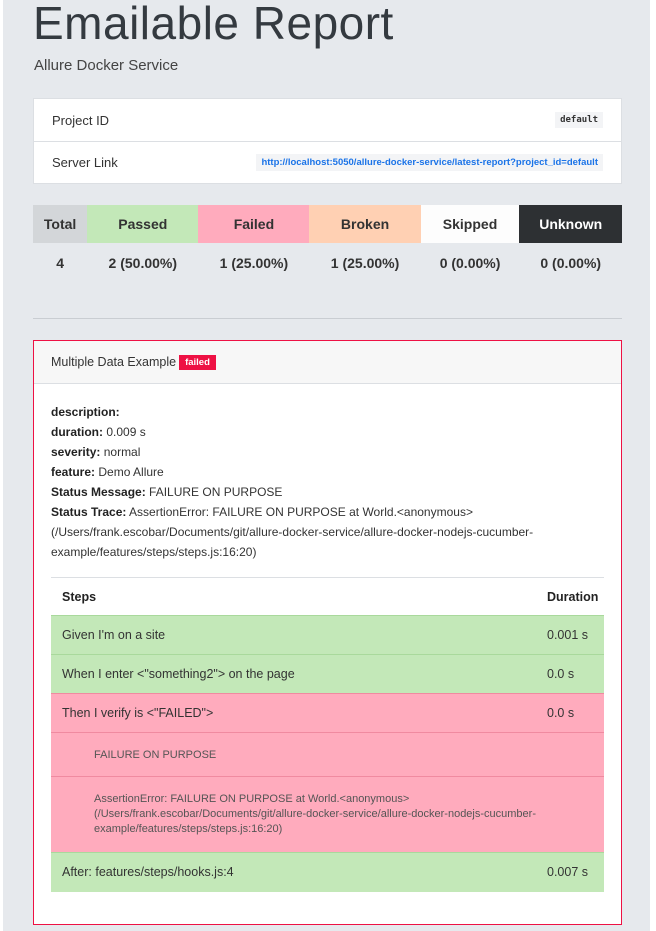 This screenshot has width=656, height=931. I want to click on step-message: FAILURE ON PURPOSE, so click(327, 754).